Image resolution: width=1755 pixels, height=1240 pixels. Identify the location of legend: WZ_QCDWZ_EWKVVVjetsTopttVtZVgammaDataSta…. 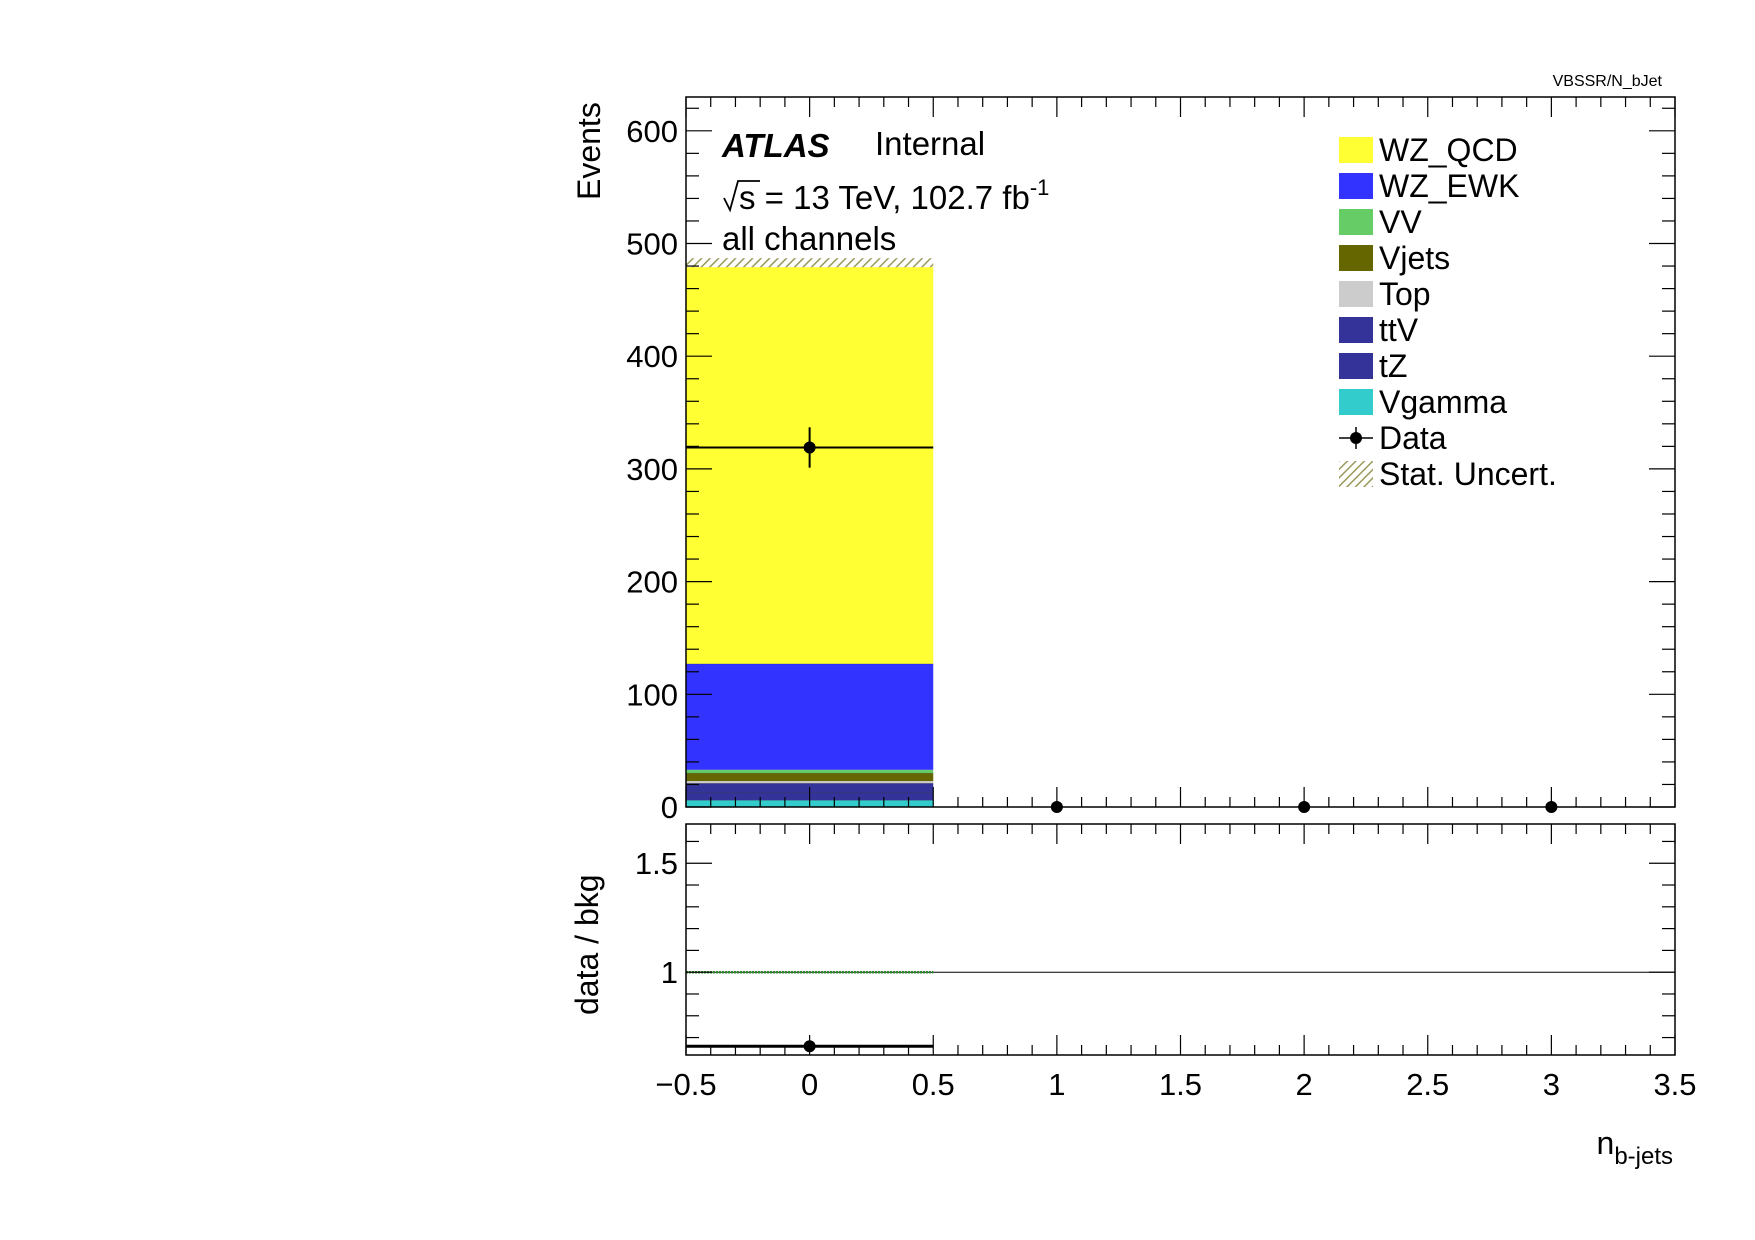
(1448, 312).